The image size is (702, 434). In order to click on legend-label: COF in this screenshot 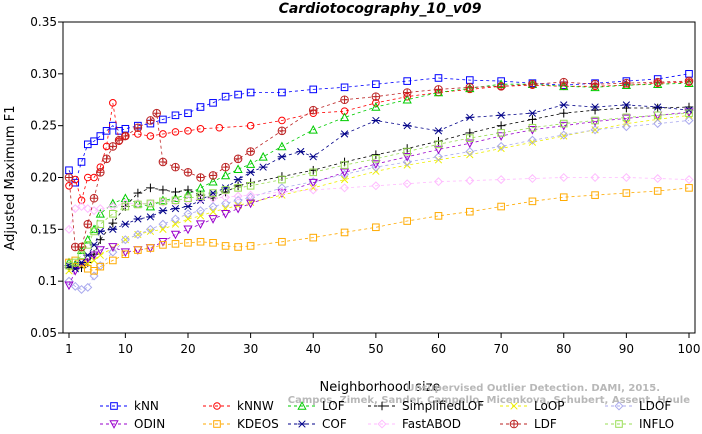, I will do `click(334, 424)`.